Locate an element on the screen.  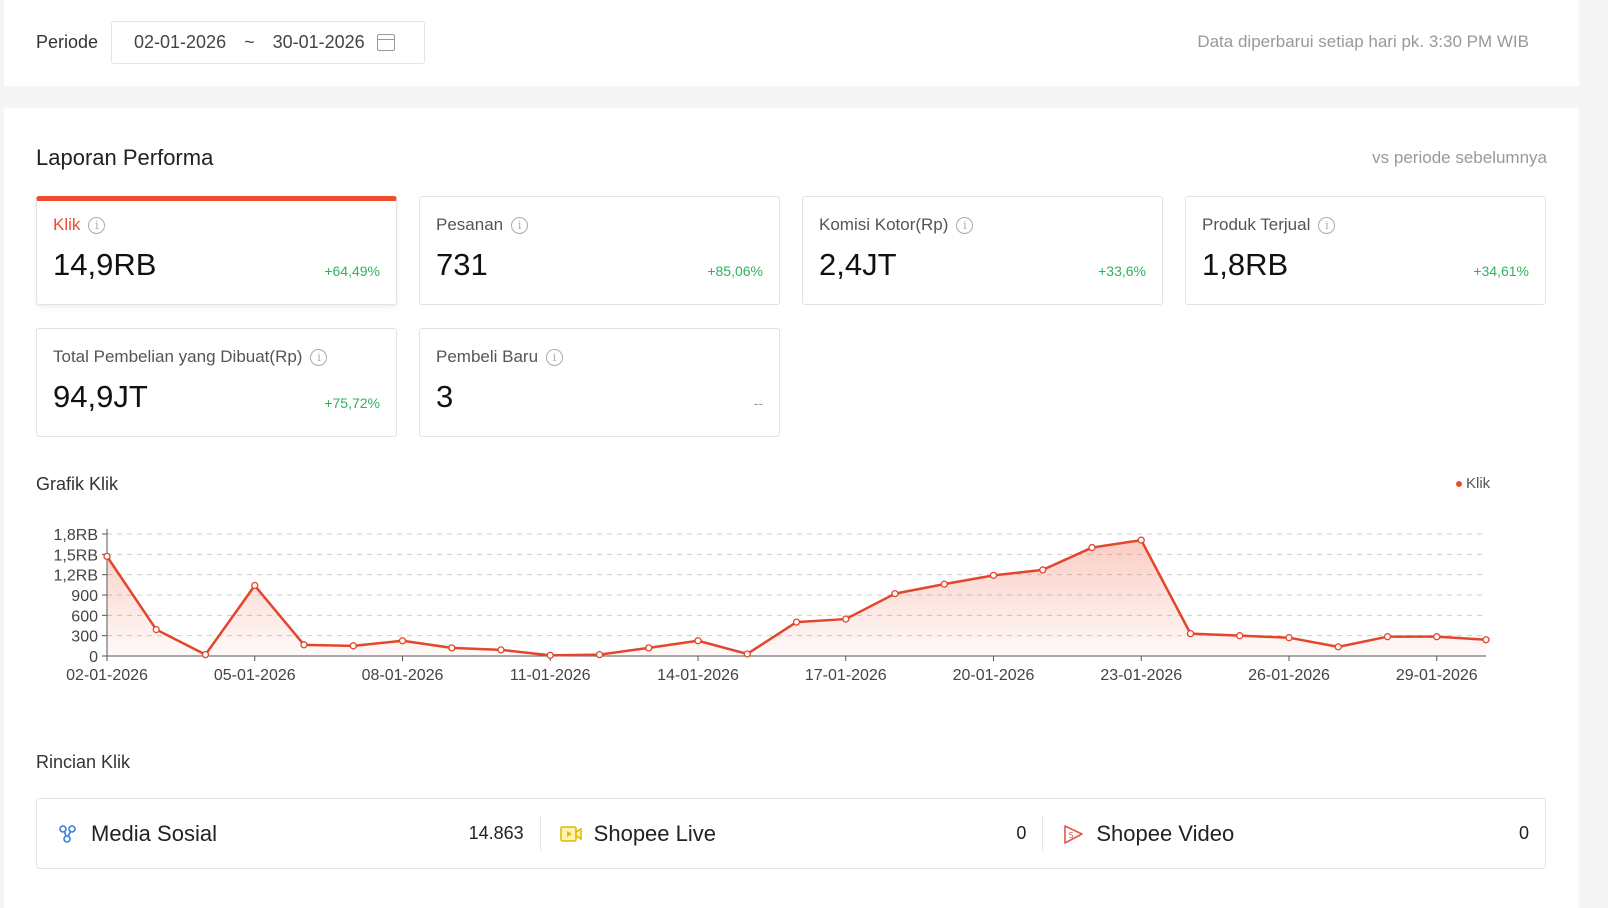
x-tick-label: 11-01-2026 is located at coordinates (550, 675).